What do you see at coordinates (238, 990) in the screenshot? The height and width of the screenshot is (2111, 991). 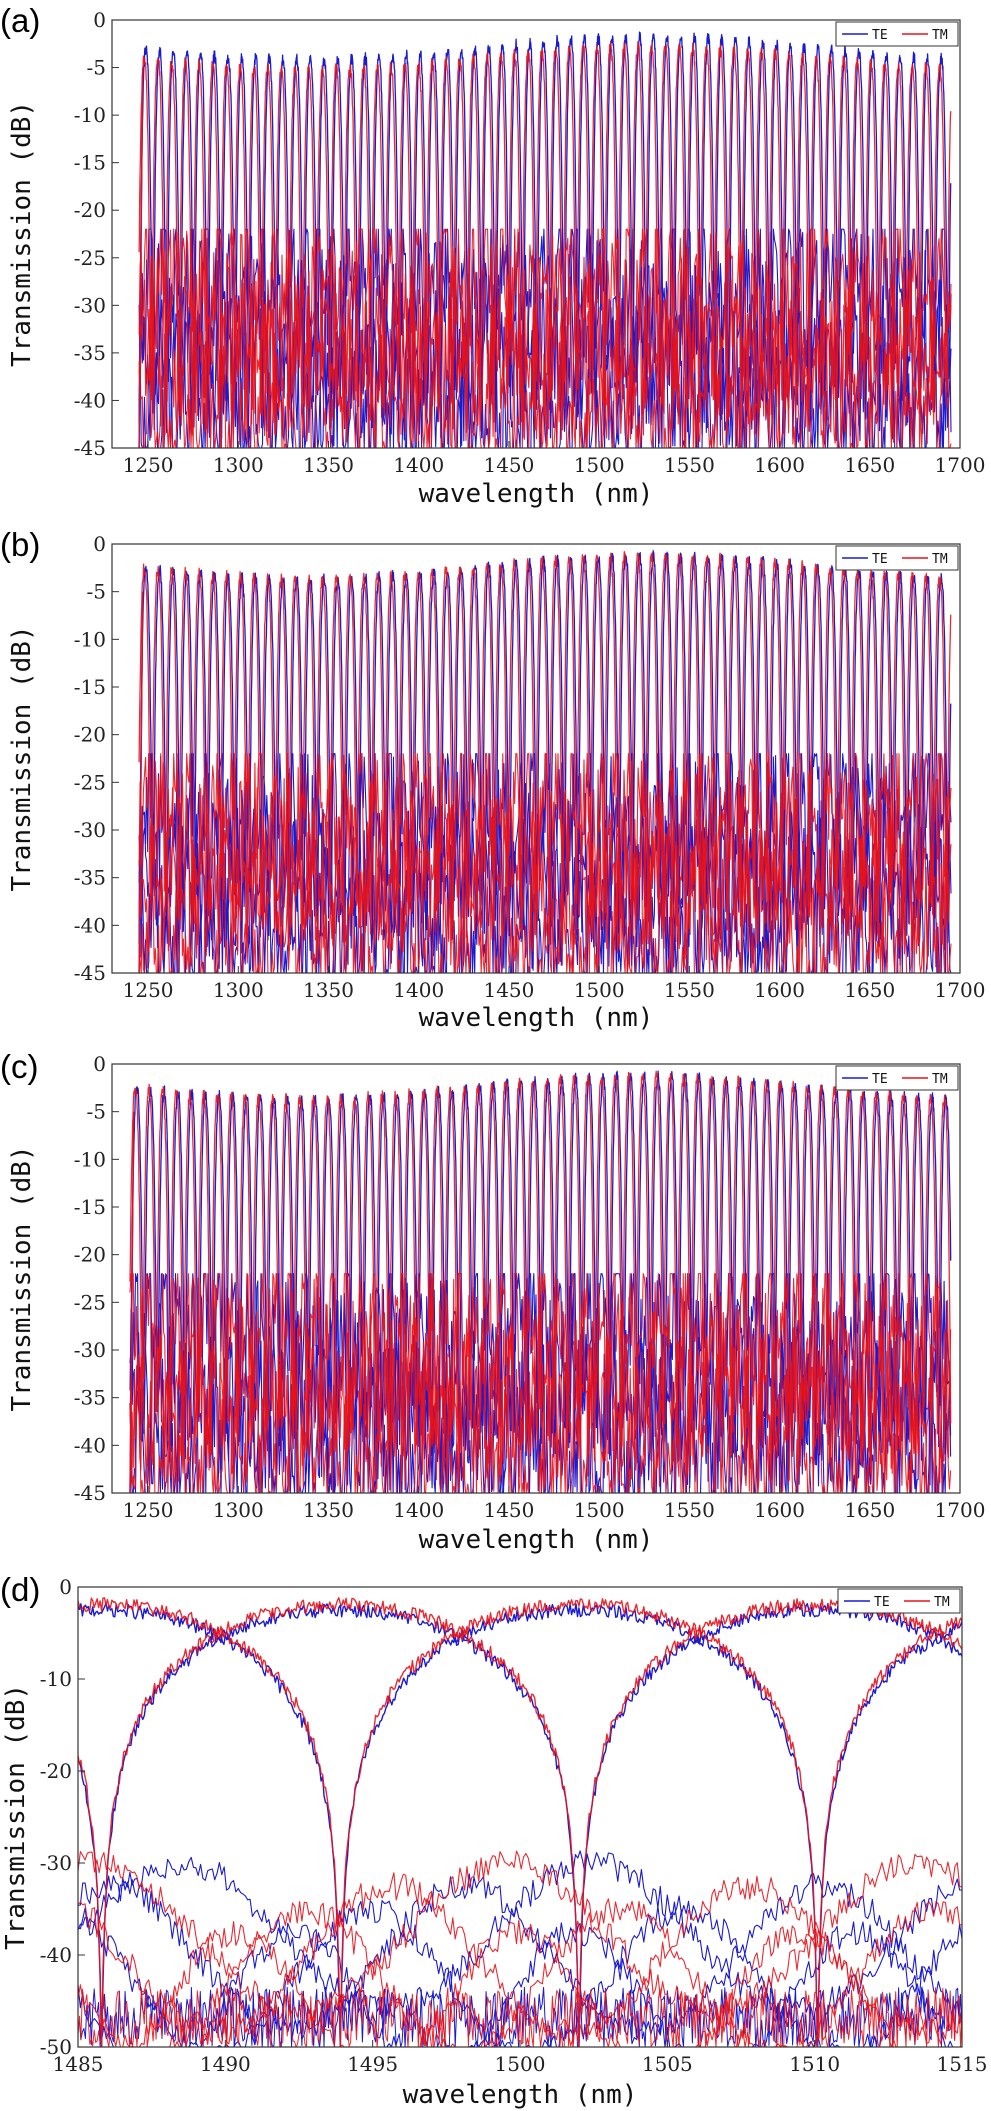 I see `x-tick-label: 1300` at bounding box center [238, 990].